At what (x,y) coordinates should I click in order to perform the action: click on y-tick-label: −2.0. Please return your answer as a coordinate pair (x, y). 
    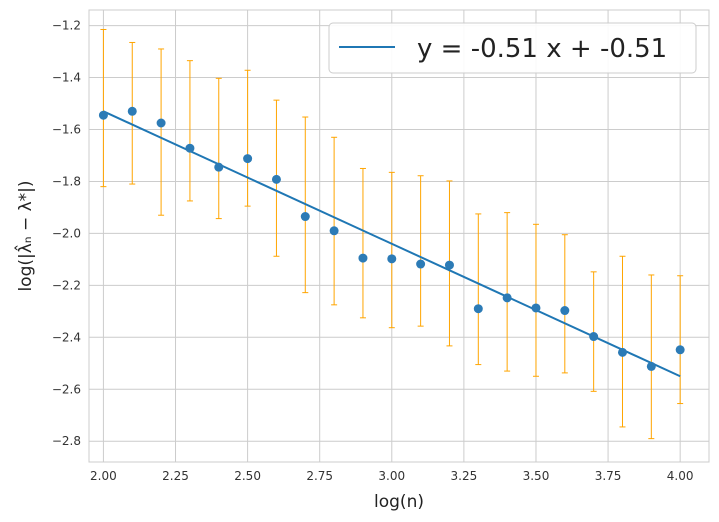
    Looking at the image, I should click on (66, 233).